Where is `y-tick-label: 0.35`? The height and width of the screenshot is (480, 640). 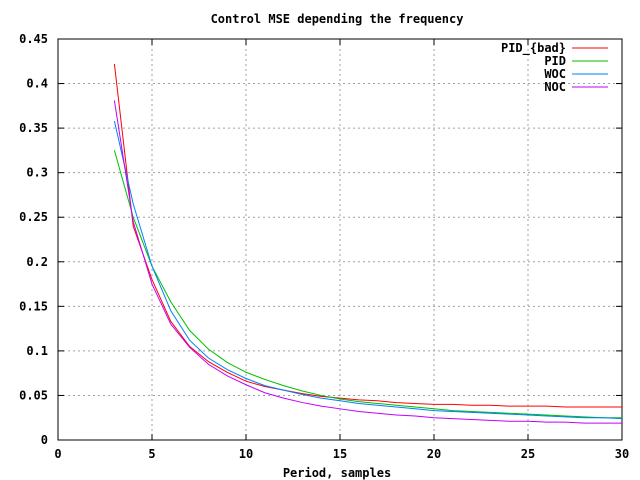 y-tick-label: 0.35 is located at coordinates (33, 128).